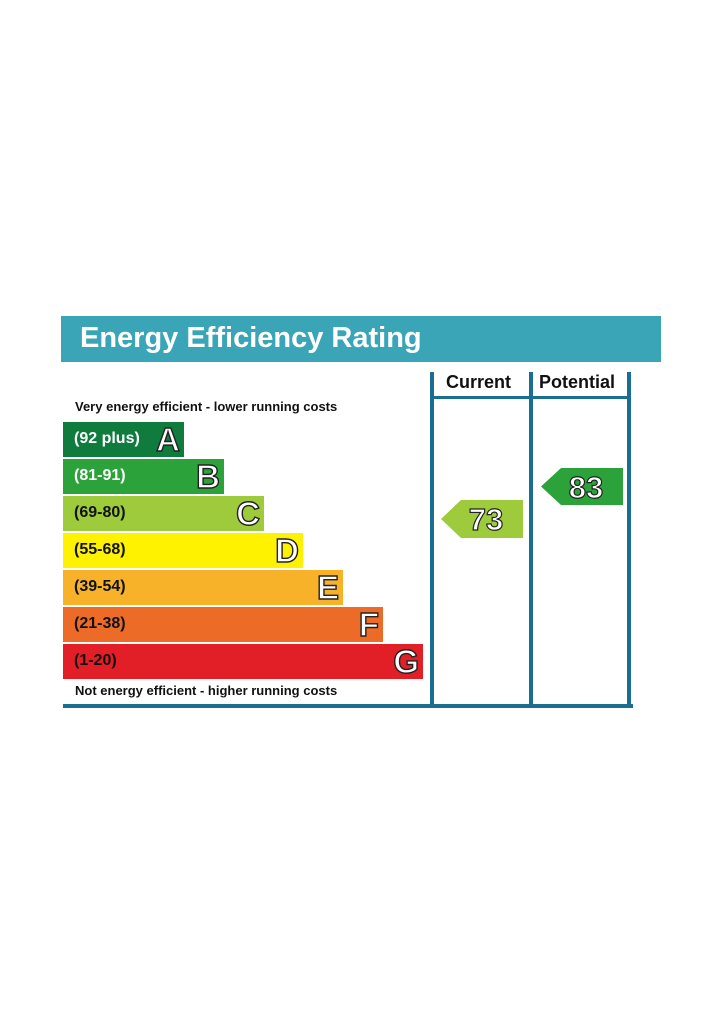  Describe the element at coordinates (348, 706) in the screenshot. I see `chart-bottom-border` at that location.